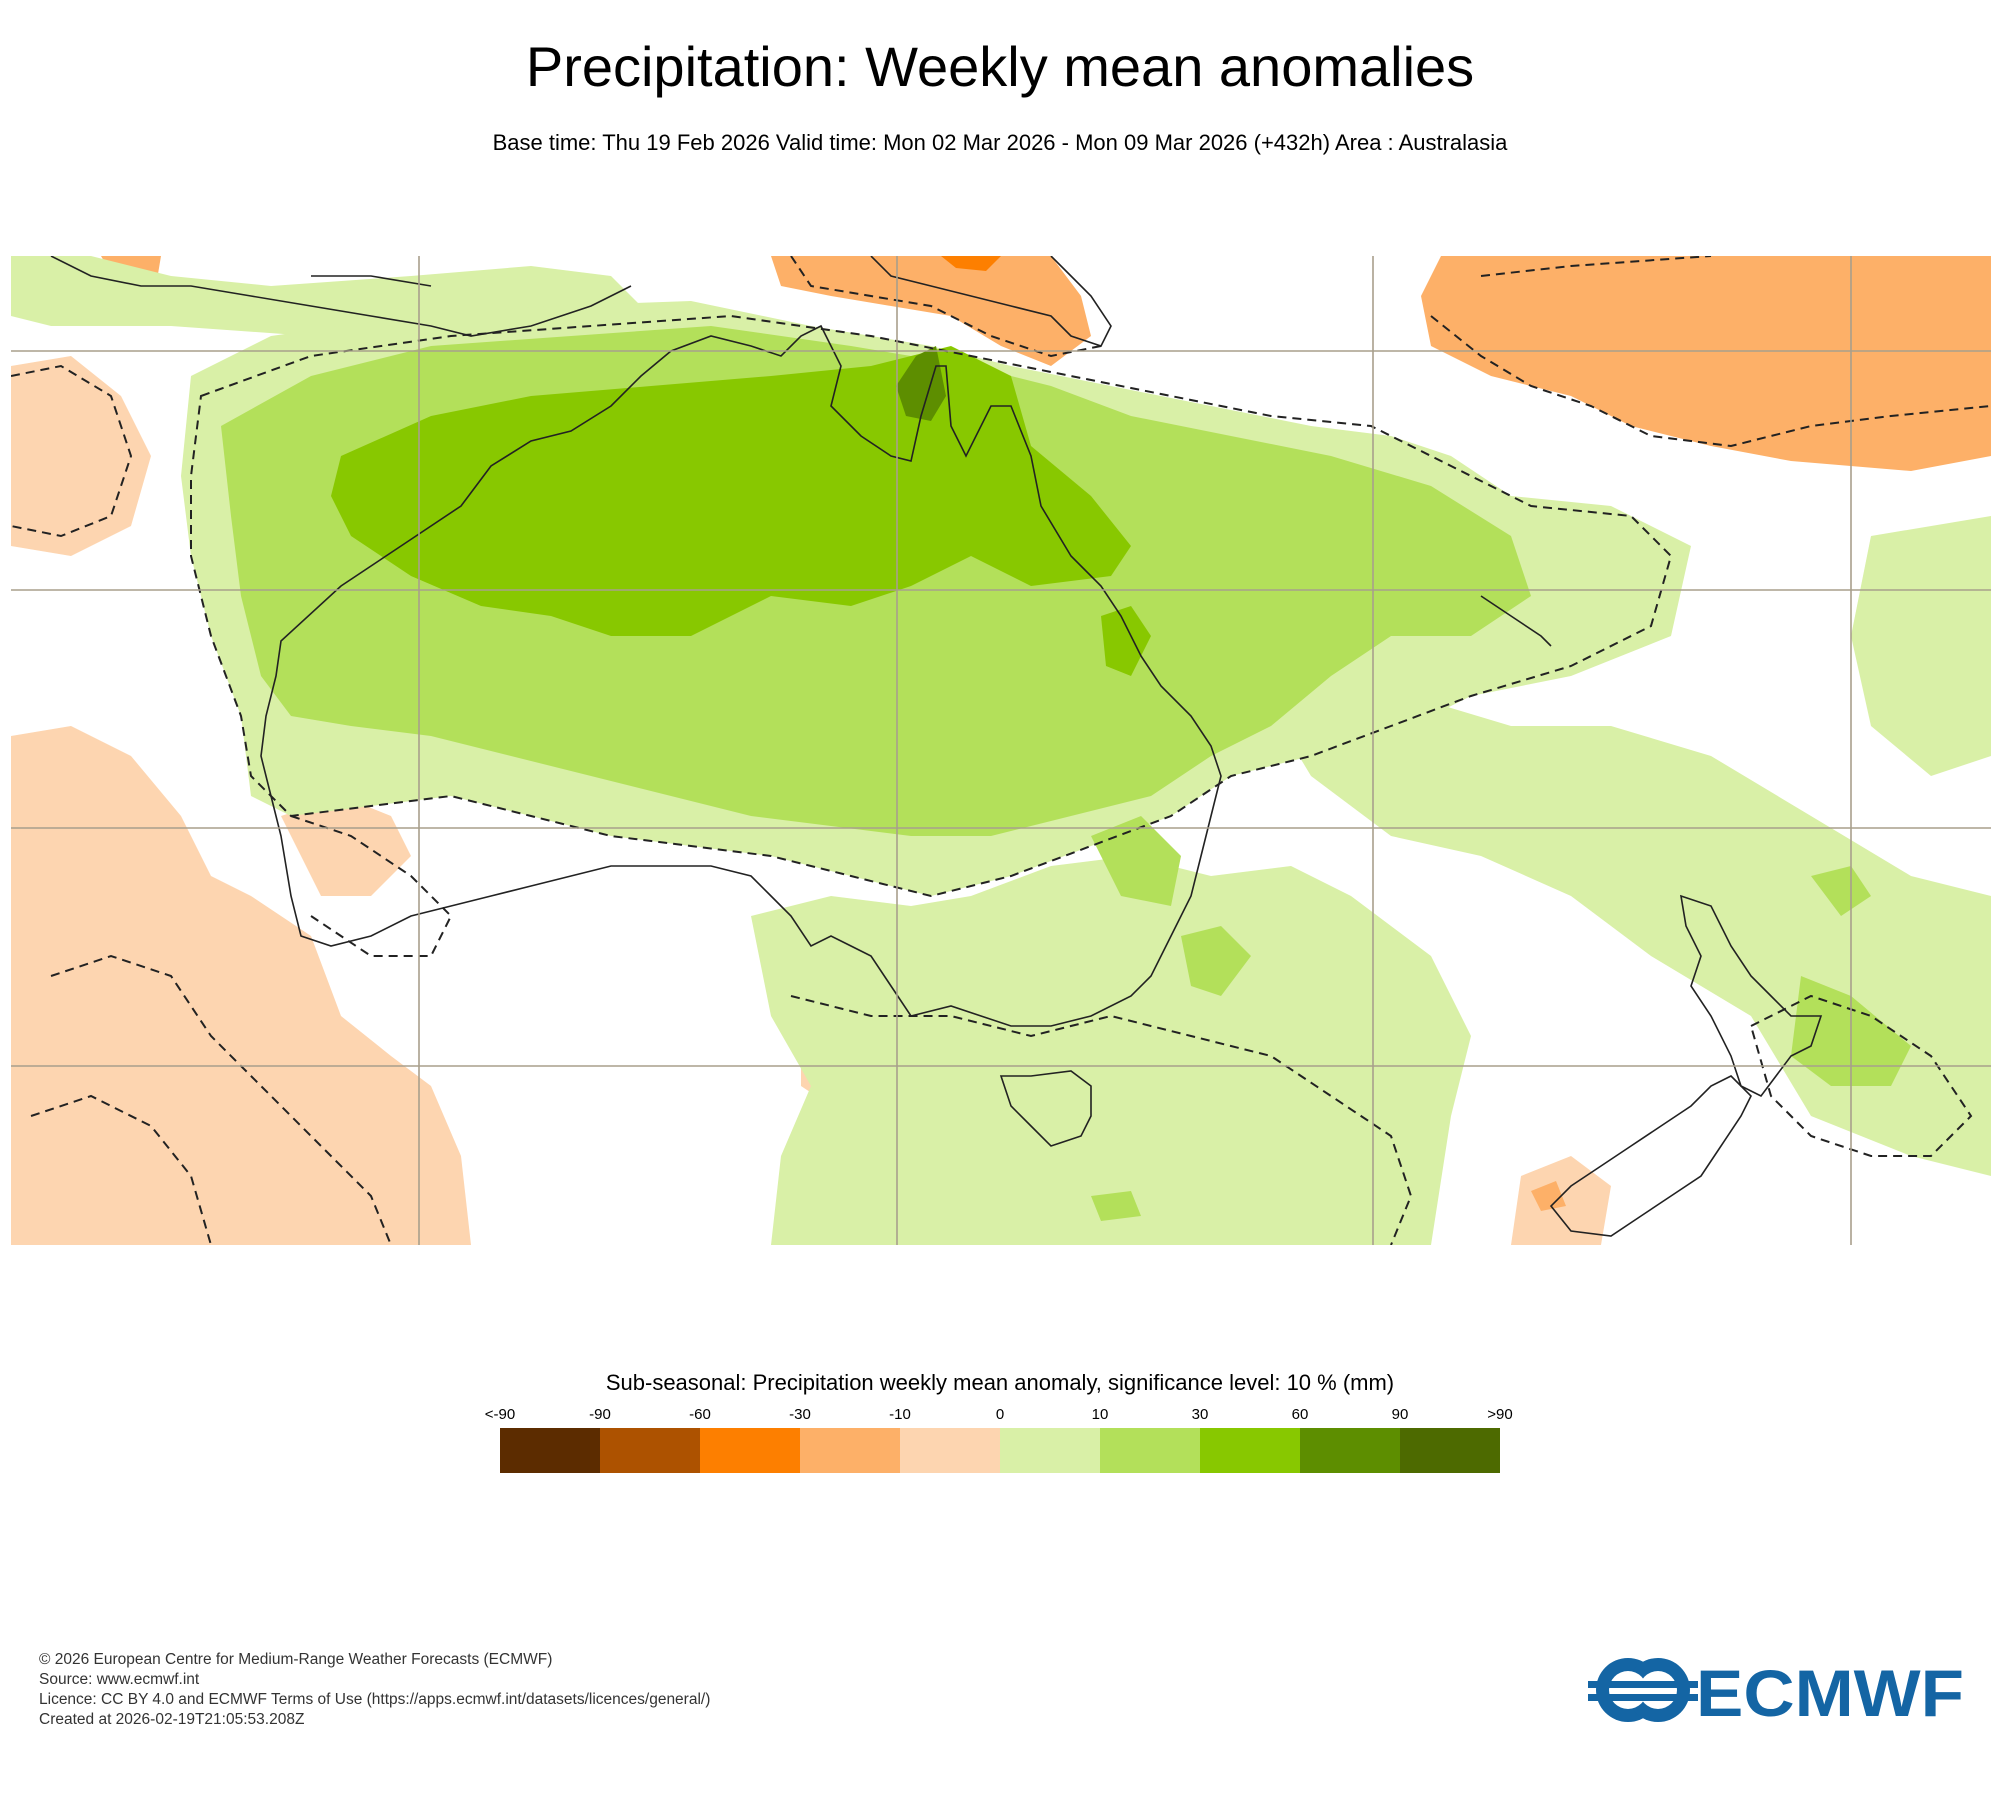 This screenshot has height=1800, width=2000. What do you see at coordinates (341, 296) in the screenshot?
I see `indonesia-coastline` at bounding box center [341, 296].